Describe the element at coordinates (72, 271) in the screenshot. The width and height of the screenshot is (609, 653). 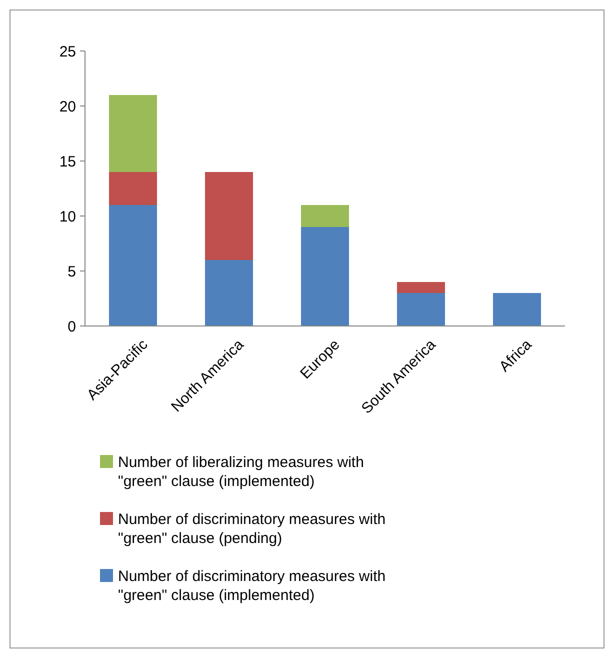
I see `y-tick-label: 5` at that location.